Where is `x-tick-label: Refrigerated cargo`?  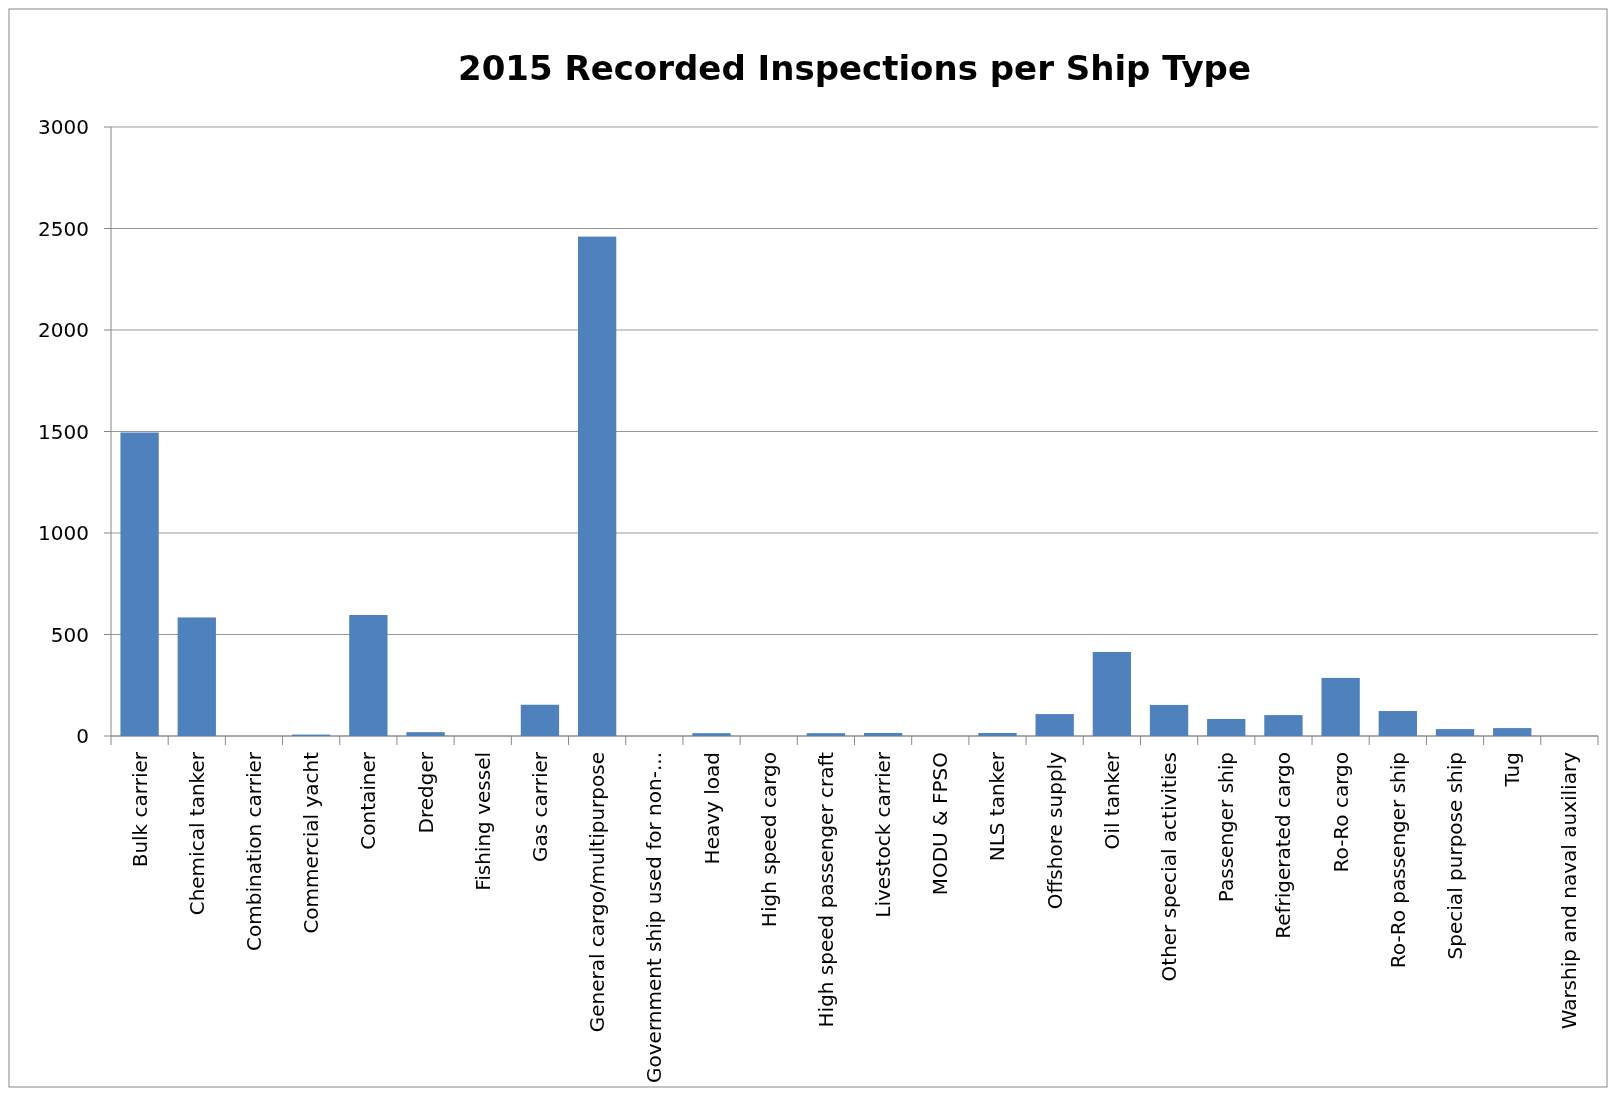 x-tick-label: Refrigerated cargo is located at coordinates (1283, 845).